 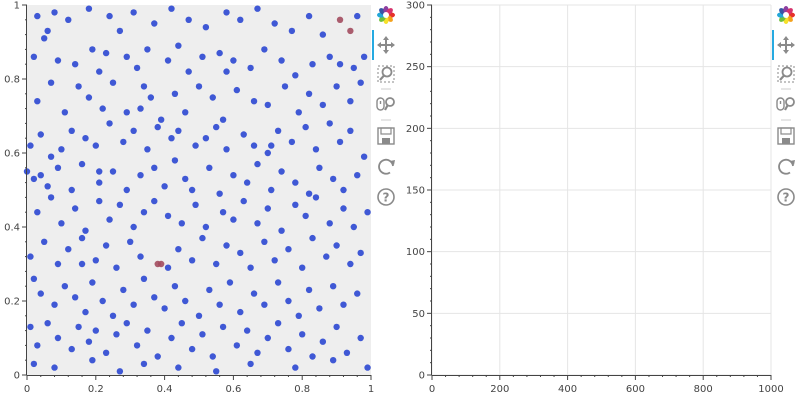 What do you see at coordinates (432, 389) in the screenshot?
I see `right-x-tick-label: 0` at bounding box center [432, 389].